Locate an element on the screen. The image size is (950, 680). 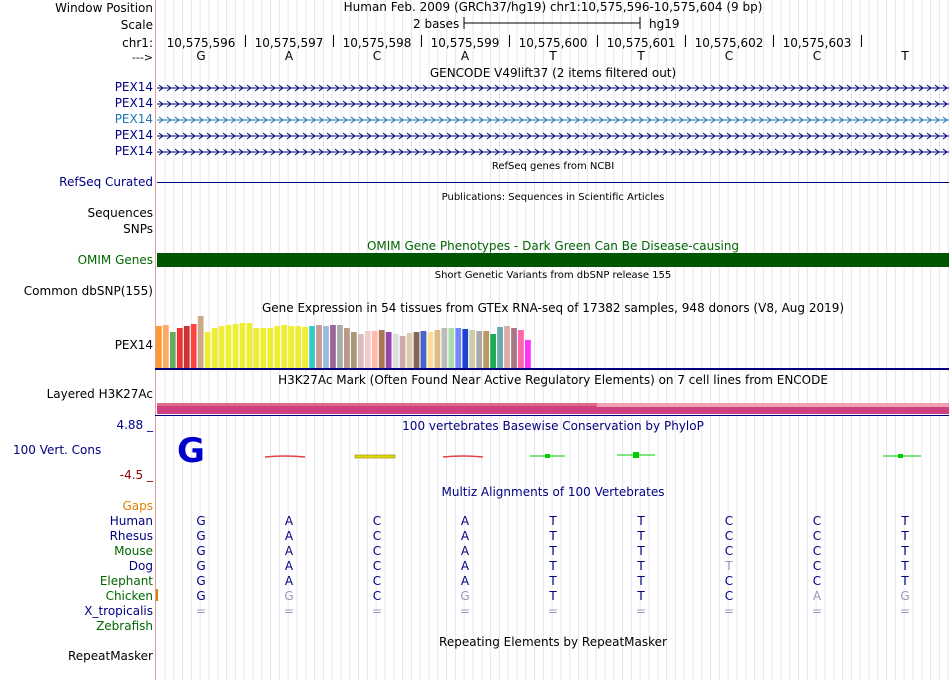
refseq-label: RefSeq Curated is located at coordinates (106, 182).